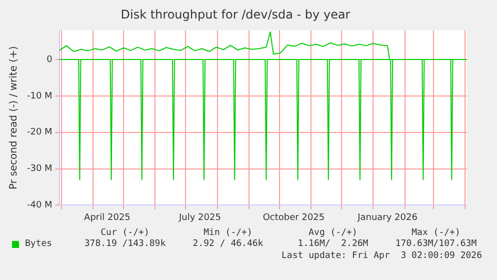 The width and height of the screenshot is (497, 280). What do you see at coordinates (333, 244) in the screenshot?
I see `text: 1.16M/ 2.26M` at bounding box center [333, 244].